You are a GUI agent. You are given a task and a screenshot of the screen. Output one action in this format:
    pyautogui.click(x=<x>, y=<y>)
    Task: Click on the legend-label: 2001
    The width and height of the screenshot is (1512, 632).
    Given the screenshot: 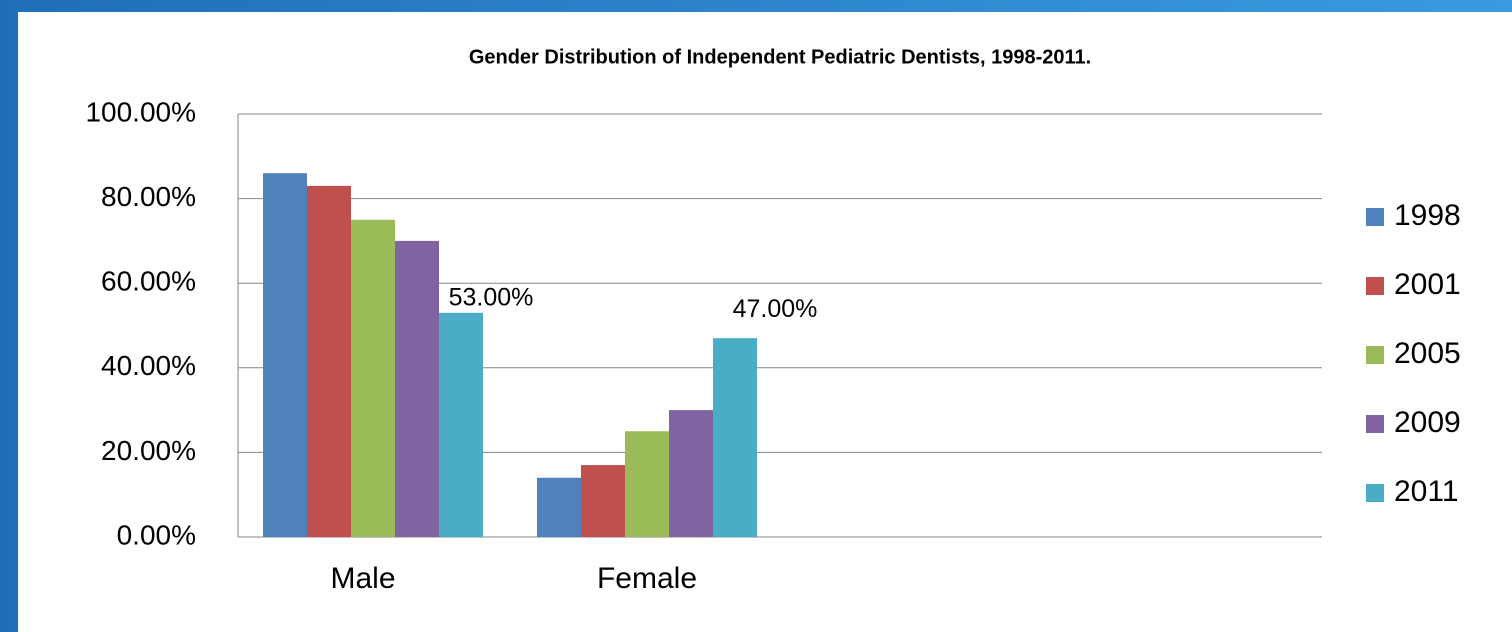 What is the action you would take?
    pyautogui.click(x=1427, y=284)
    